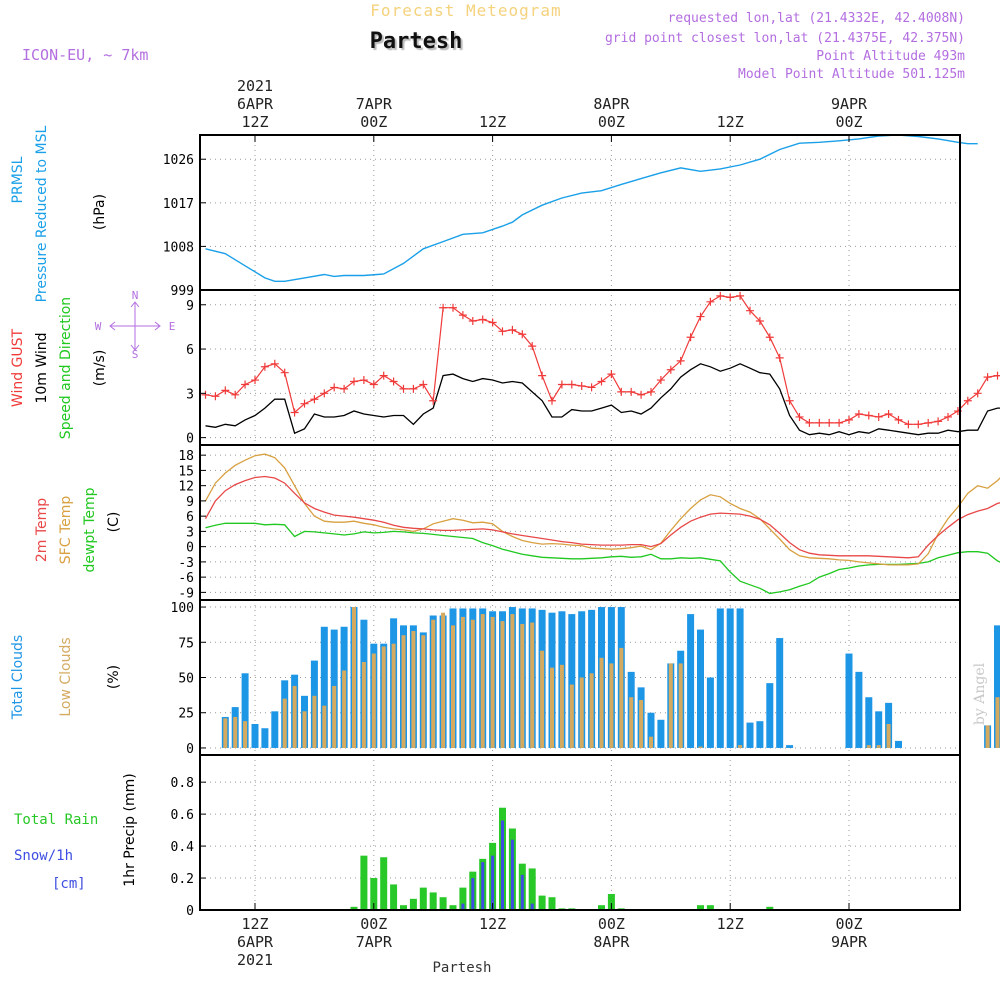  Describe the element at coordinates (591, 208) in the screenshot. I see `pressure-line` at that location.